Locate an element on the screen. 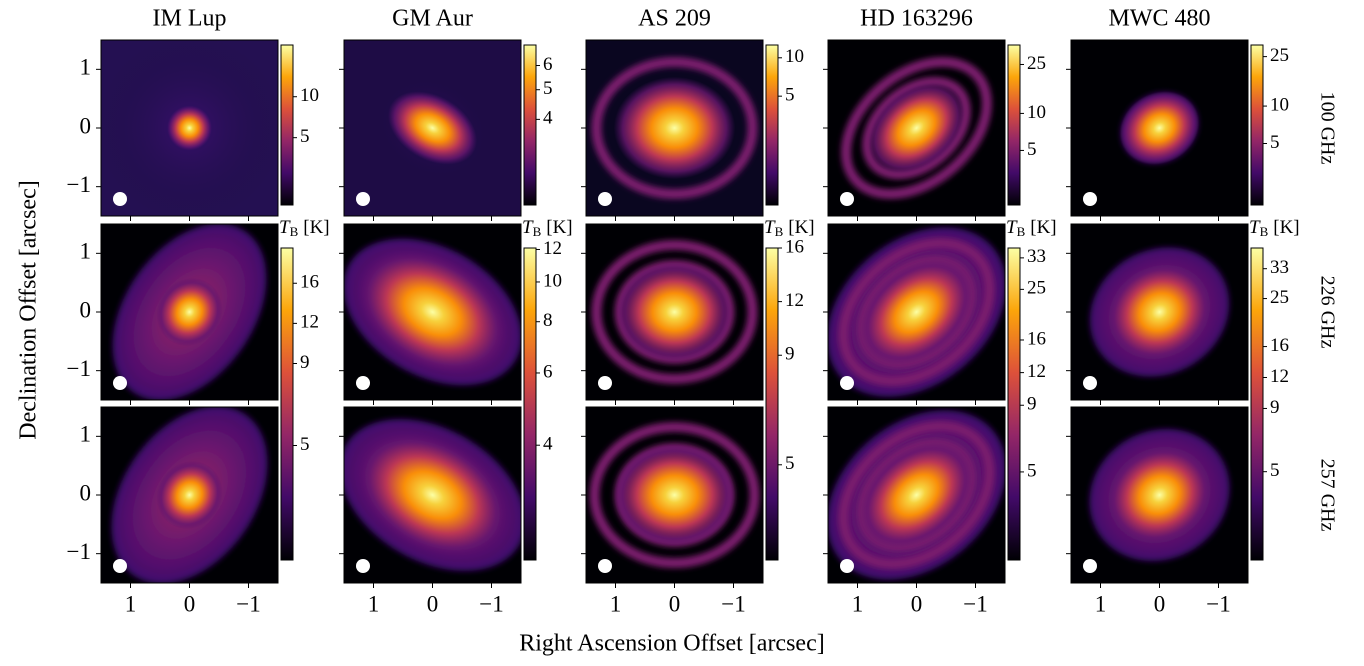  row-label: 226 GHz is located at coordinates (1327, 312).